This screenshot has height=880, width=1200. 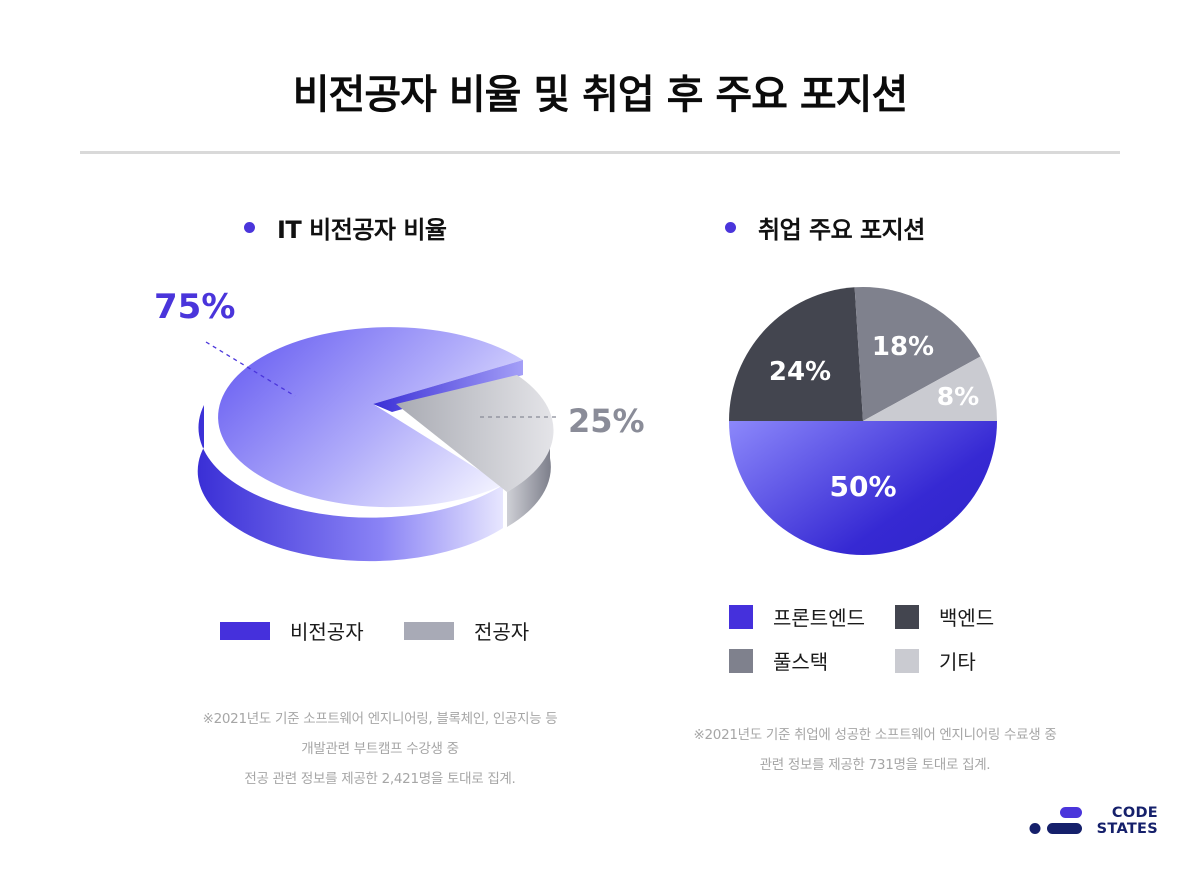 I want to click on footnote-line: ※2021년도 기준 취업에 성공한 소프트웨어 엔지니어링 수료생 중, so click(x=875, y=735).